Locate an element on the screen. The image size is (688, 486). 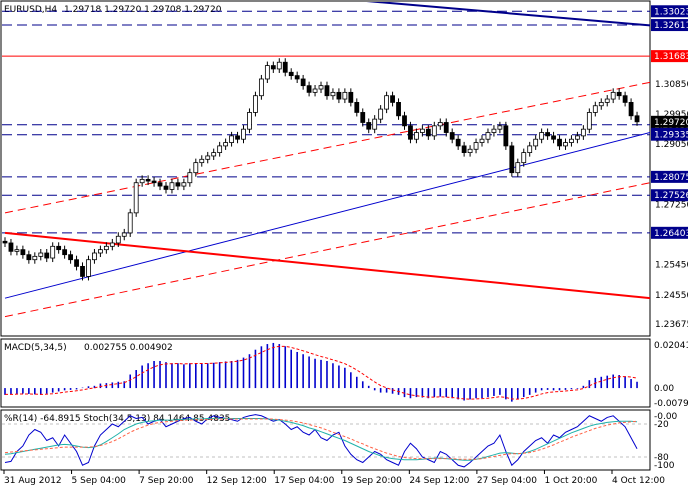
time-tick-label: 12 Sep 12:00 is located at coordinates (237, 481).